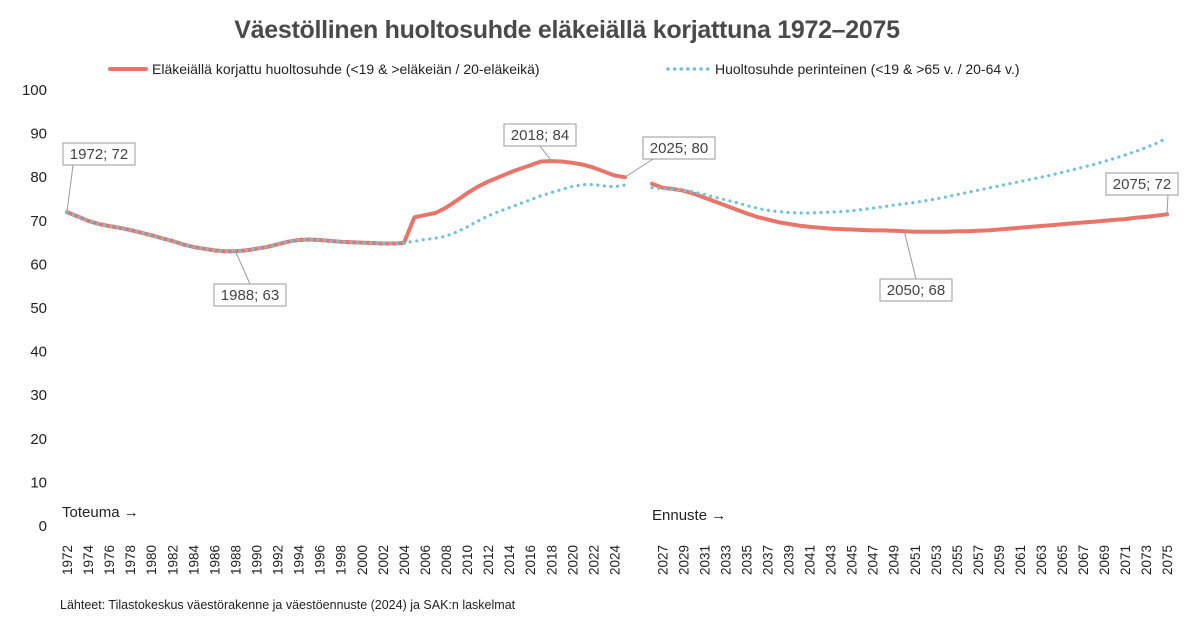 This screenshot has width=1192, height=633. I want to click on y-tick-label: 90, so click(38, 134).